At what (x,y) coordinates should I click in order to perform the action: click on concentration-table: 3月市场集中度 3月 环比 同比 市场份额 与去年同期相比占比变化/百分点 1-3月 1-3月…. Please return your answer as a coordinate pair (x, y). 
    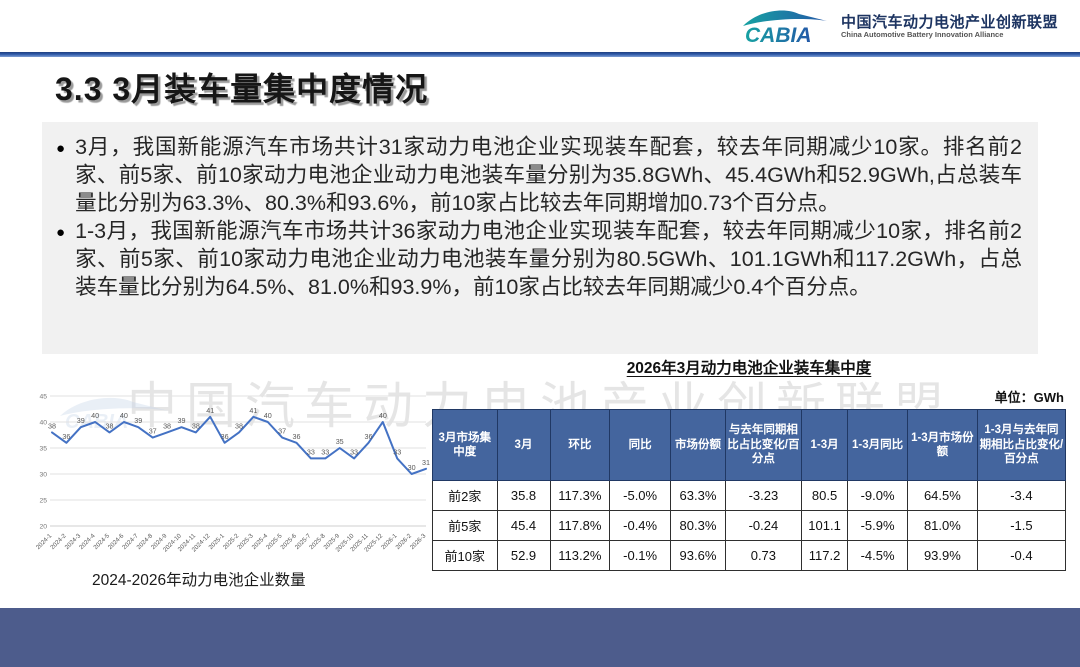
    Looking at the image, I should click on (749, 490).